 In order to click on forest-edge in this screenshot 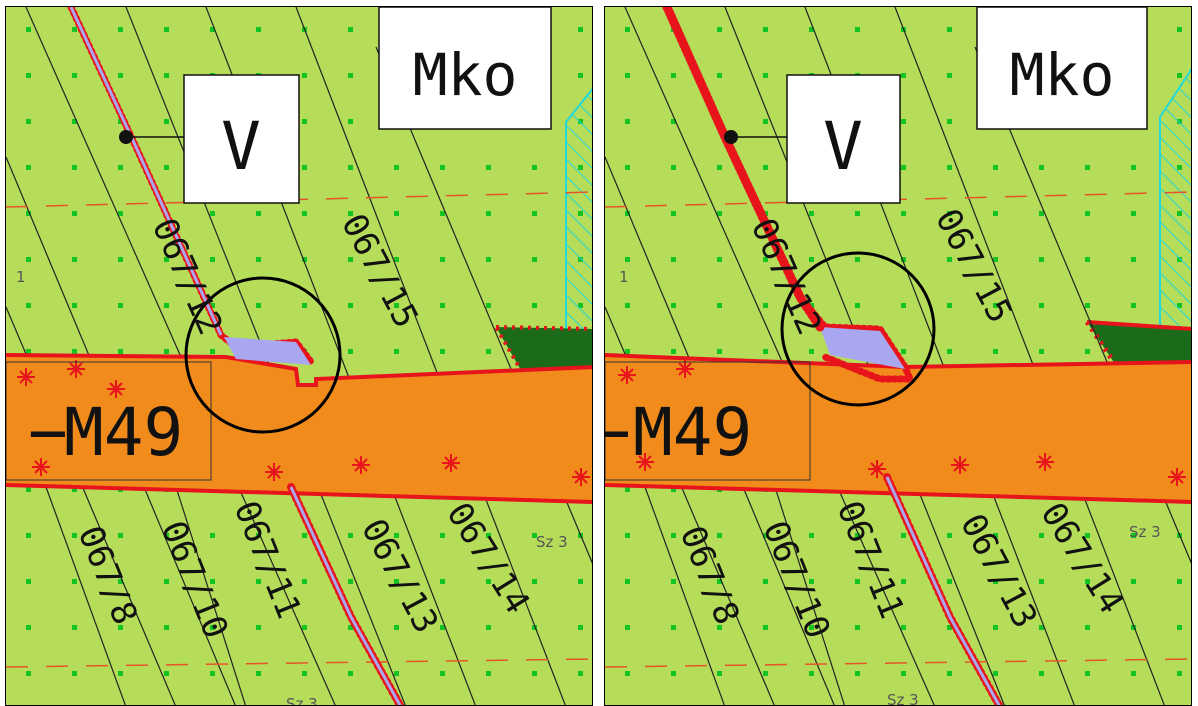, I will do `click(1138, 325)`.